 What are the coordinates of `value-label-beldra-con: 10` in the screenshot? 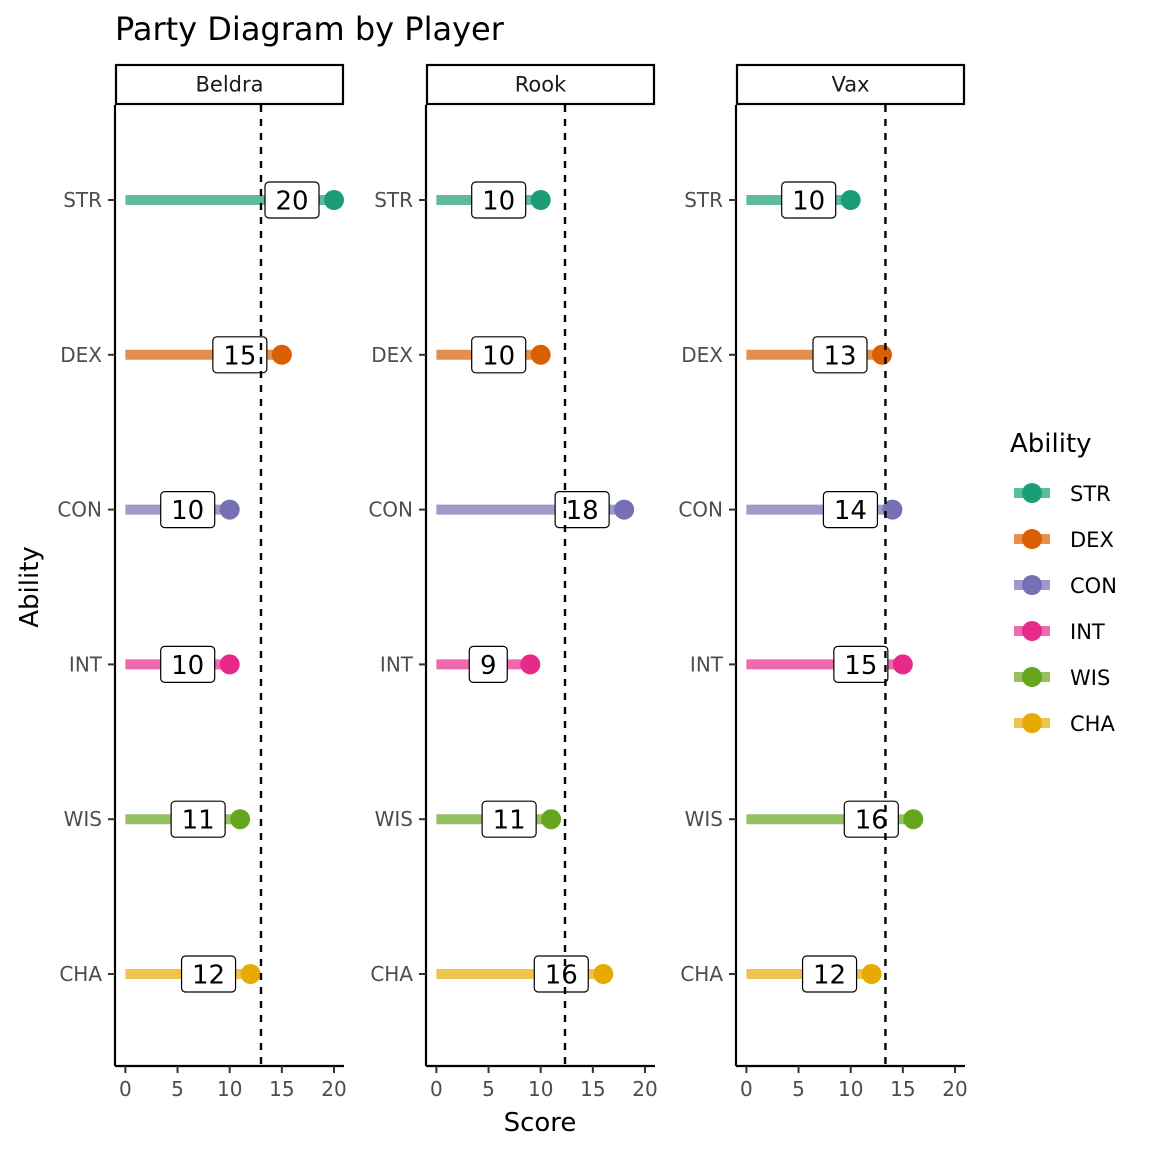 It's located at (187, 511).